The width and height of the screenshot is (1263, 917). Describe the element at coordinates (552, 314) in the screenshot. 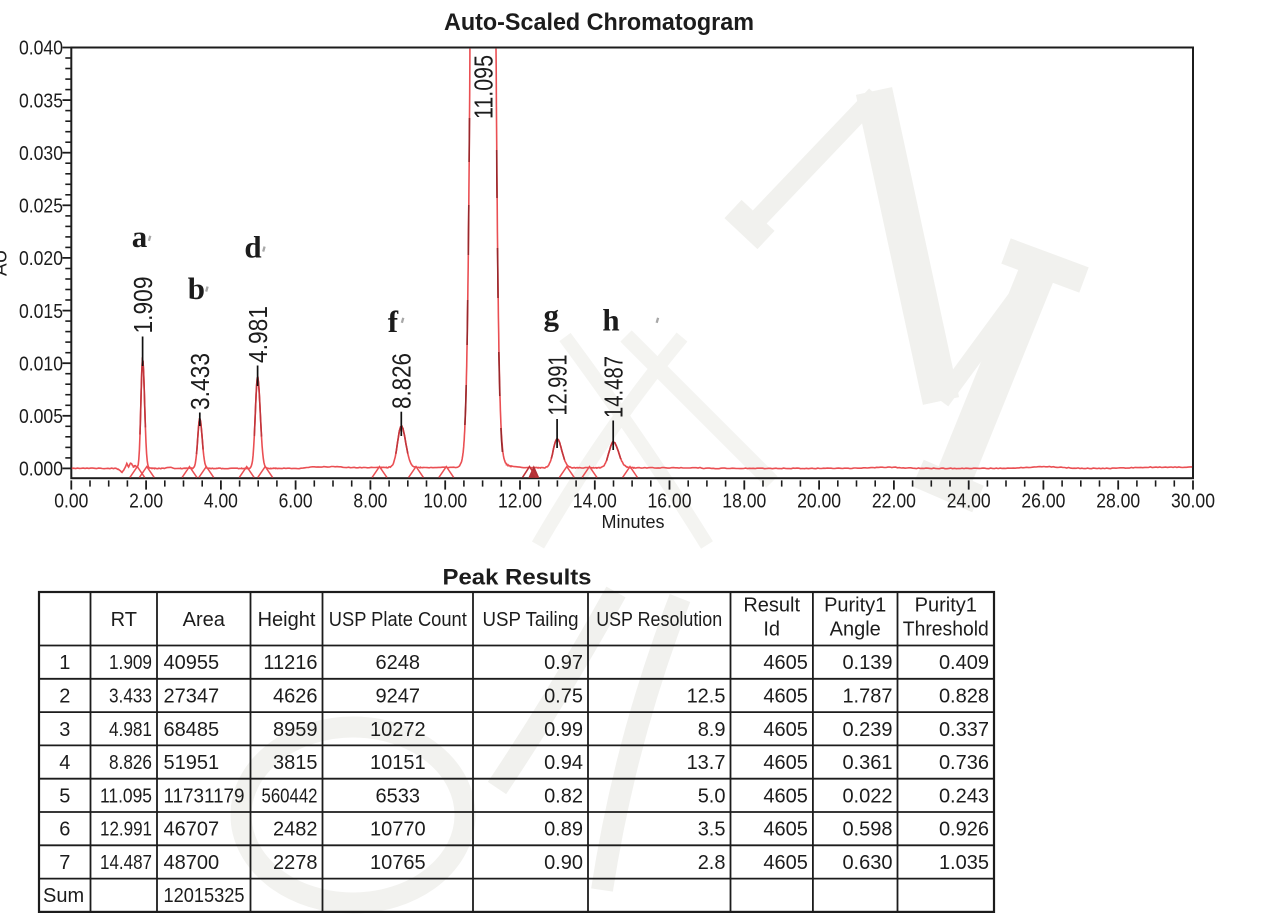

I see `svg-text: g` at that location.